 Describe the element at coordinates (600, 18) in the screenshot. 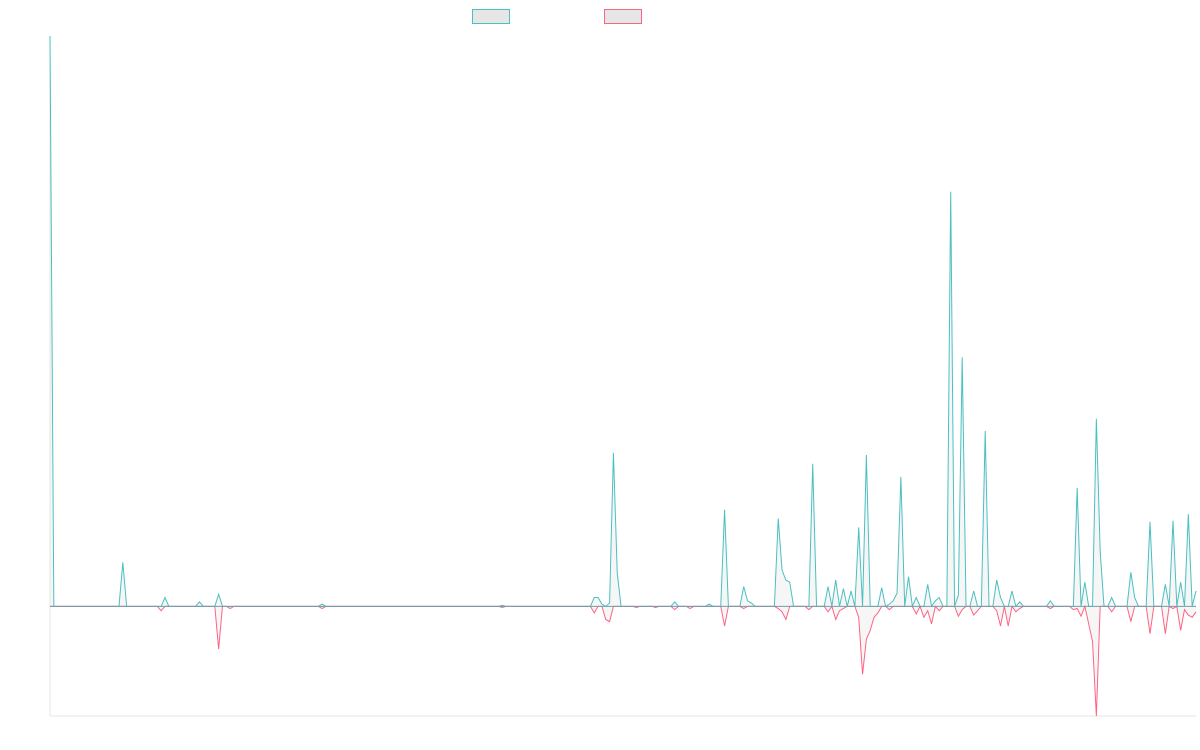

I see `legend` at that location.